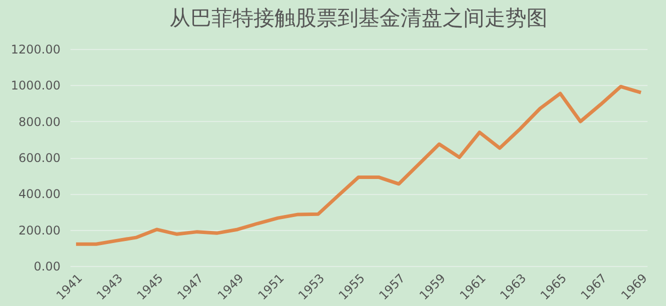  I want to click on y-tick-label: 600.00, so click(39, 158).